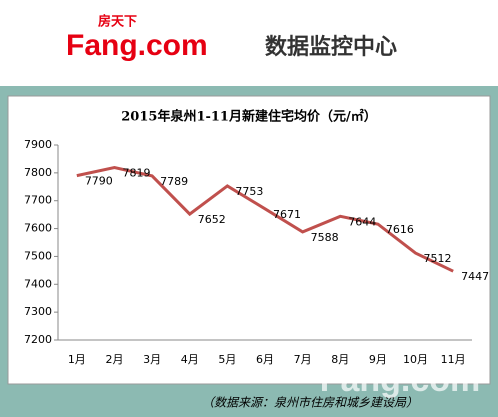 The height and width of the screenshot is (417, 498). What do you see at coordinates (453, 359) in the screenshot?
I see `x-tick-label: 11月` at bounding box center [453, 359].